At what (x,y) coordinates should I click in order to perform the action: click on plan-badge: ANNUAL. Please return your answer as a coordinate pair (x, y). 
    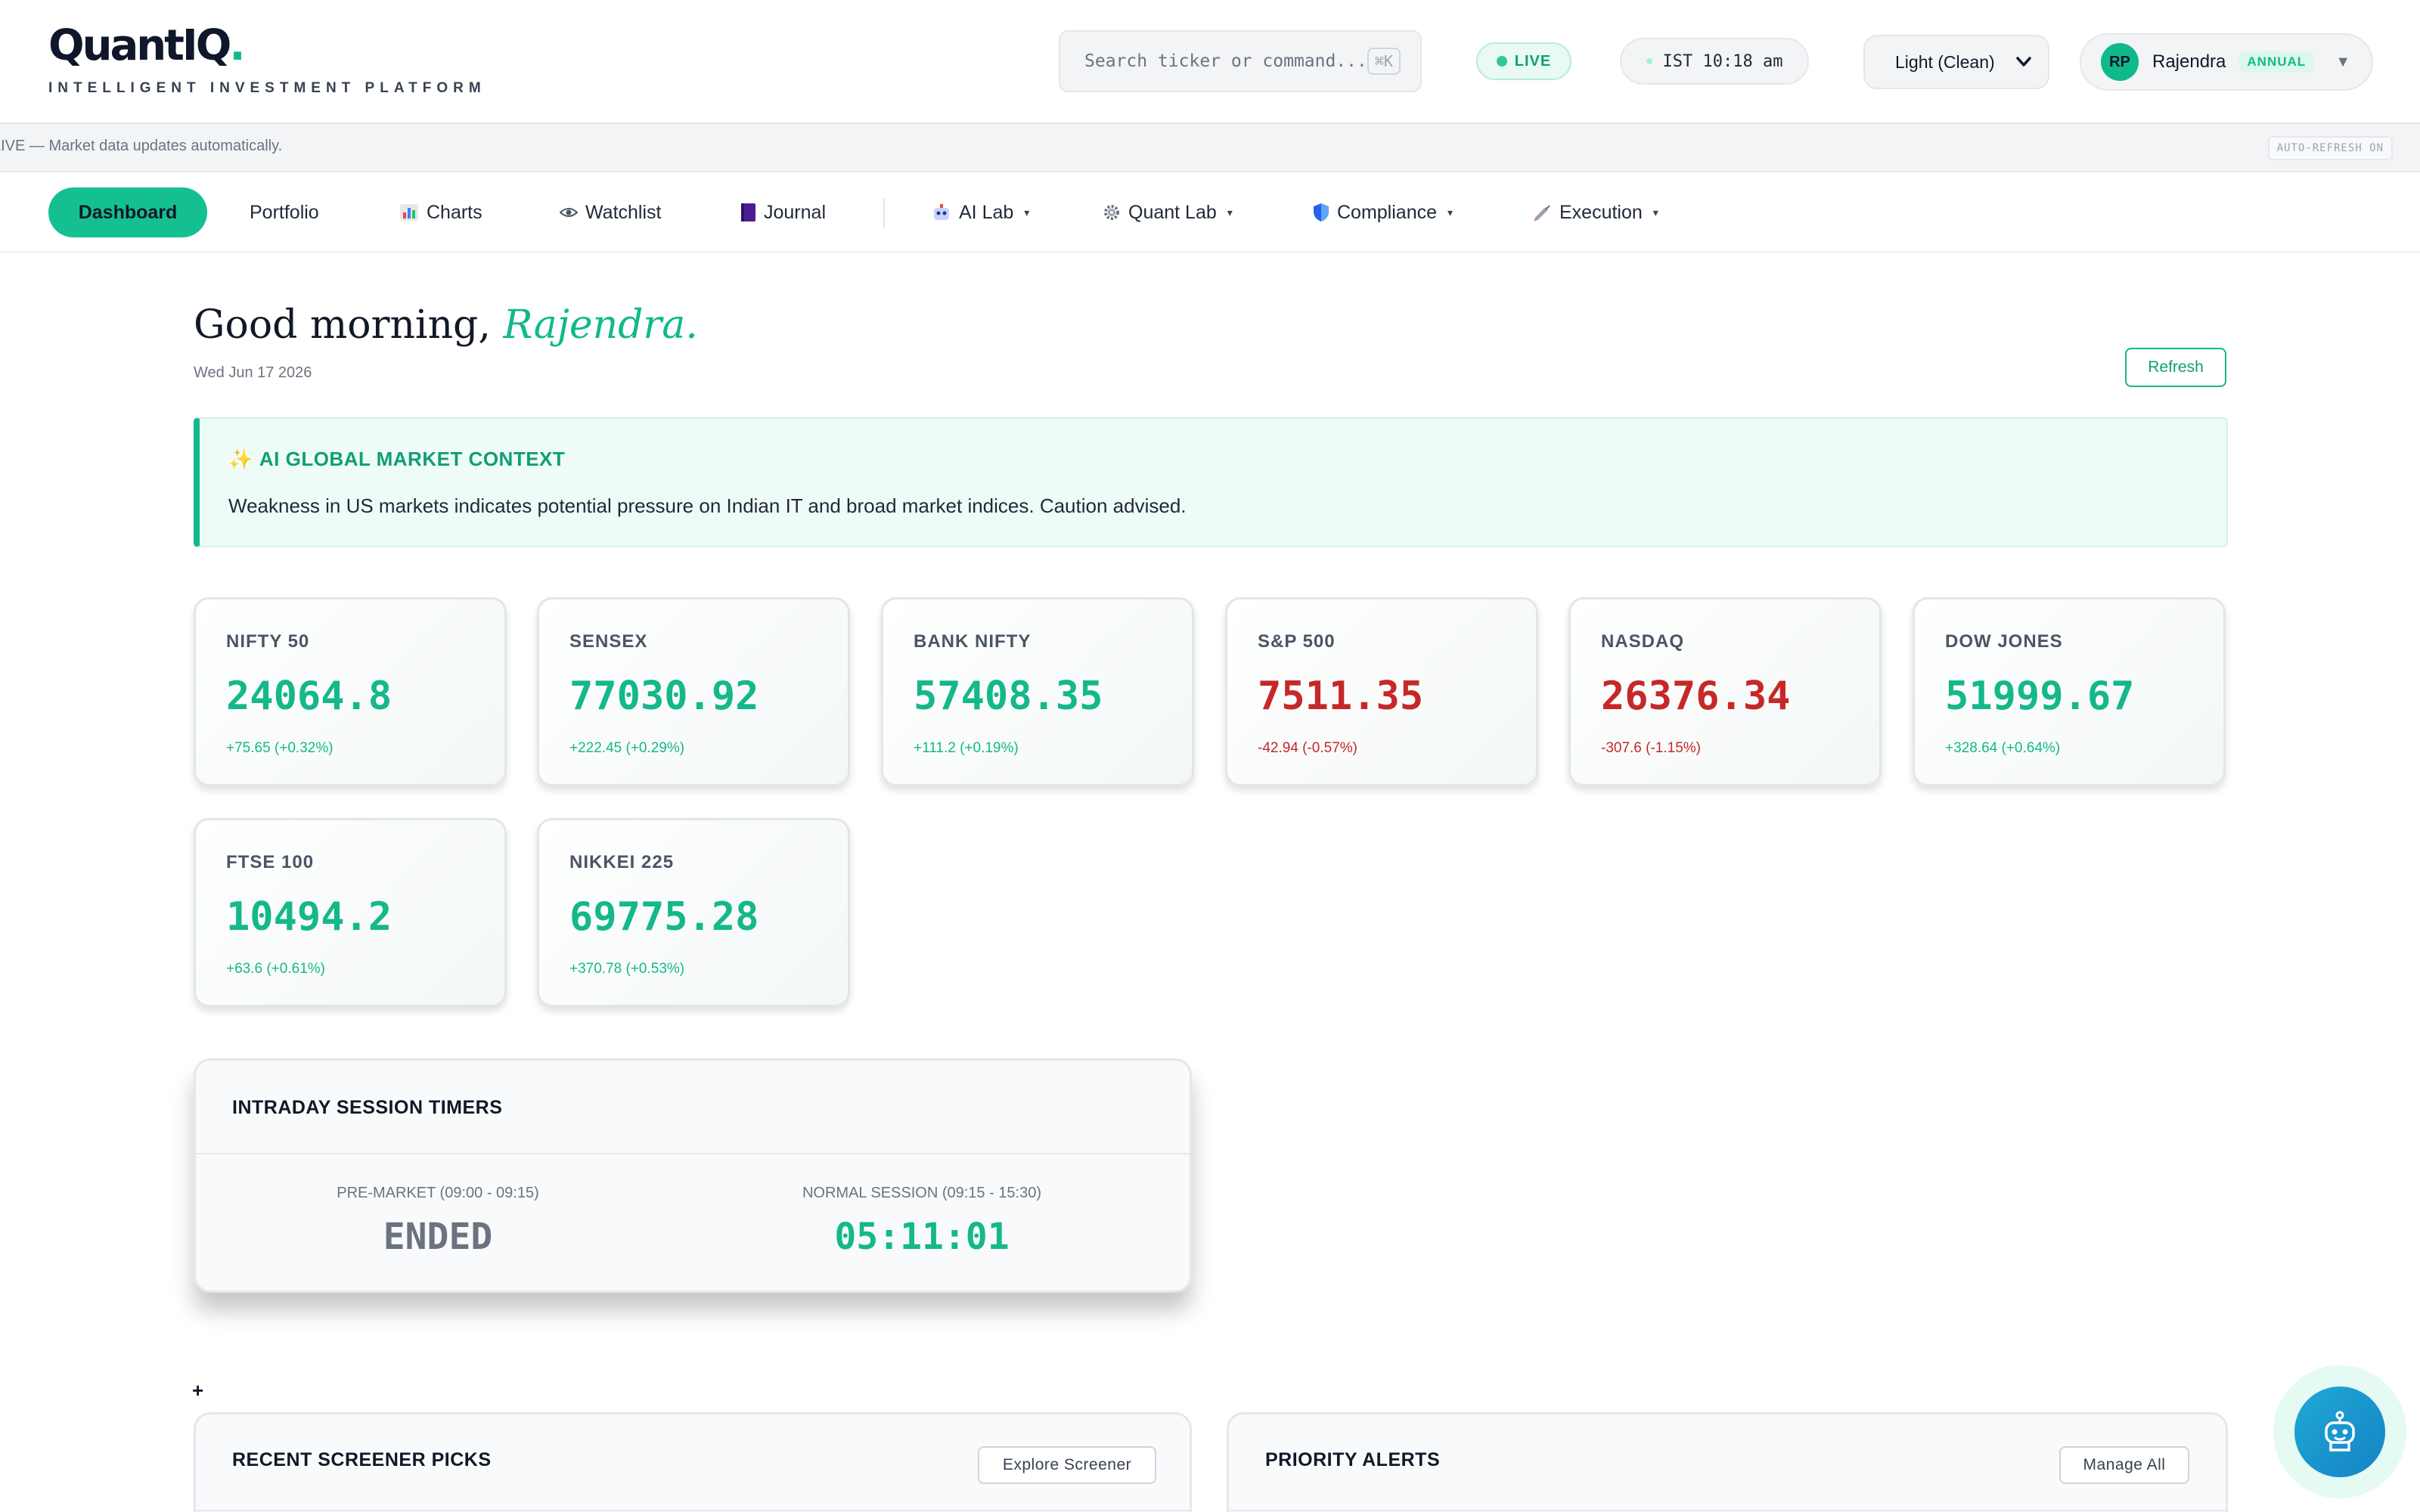
    Looking at the image, I should click on (2276, 62).